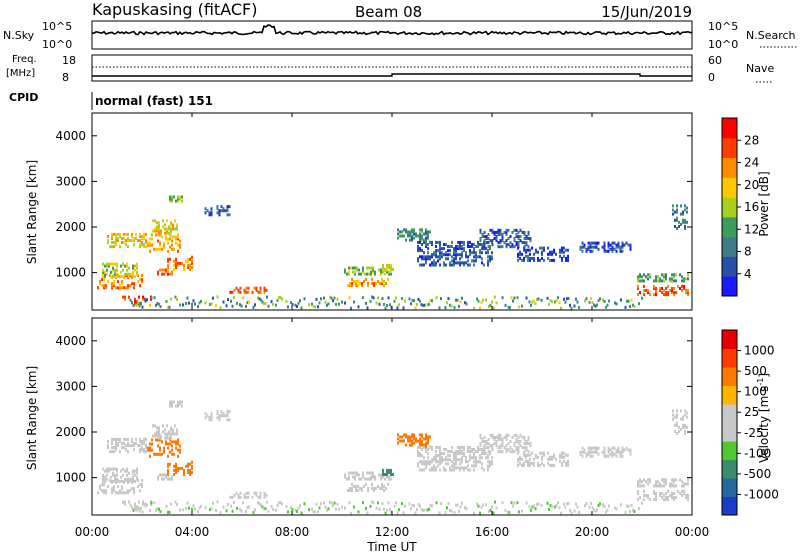 This screenshot has height=554, width=800. I want to click on velocity-colorbar-swatch, so click(729, 469).